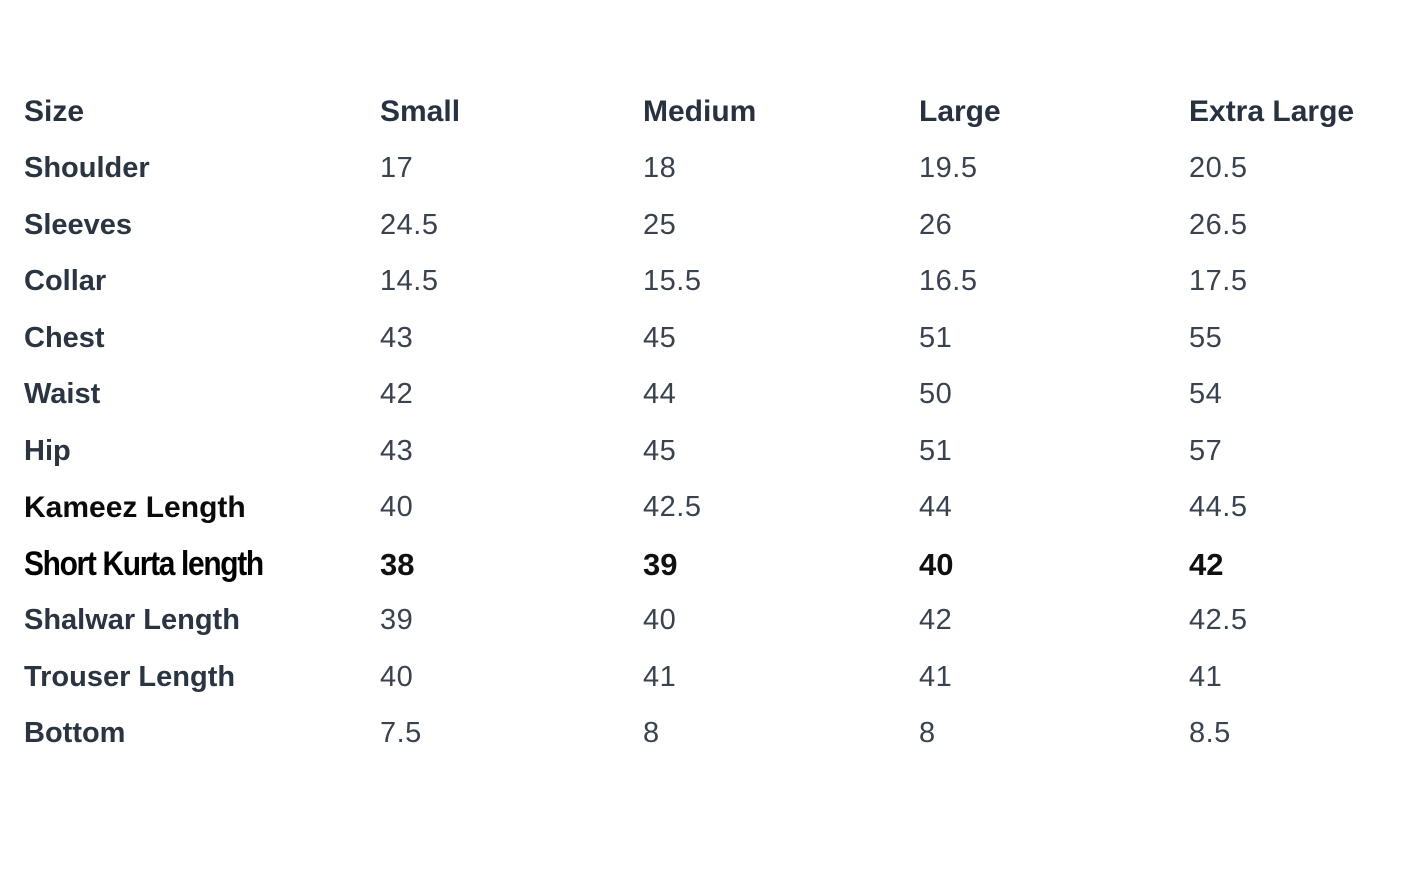 This screenshot has height=871, width=1422. Describe the element at coordinates (723, 451) in the screenshot. I see `table-row-hip: Hip 43 45 51 57` at that location.